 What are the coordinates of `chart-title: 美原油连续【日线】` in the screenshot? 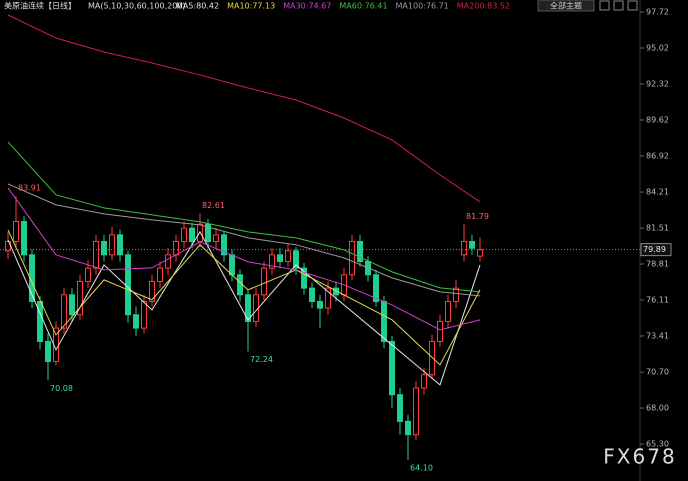 It's located at (40, 6).